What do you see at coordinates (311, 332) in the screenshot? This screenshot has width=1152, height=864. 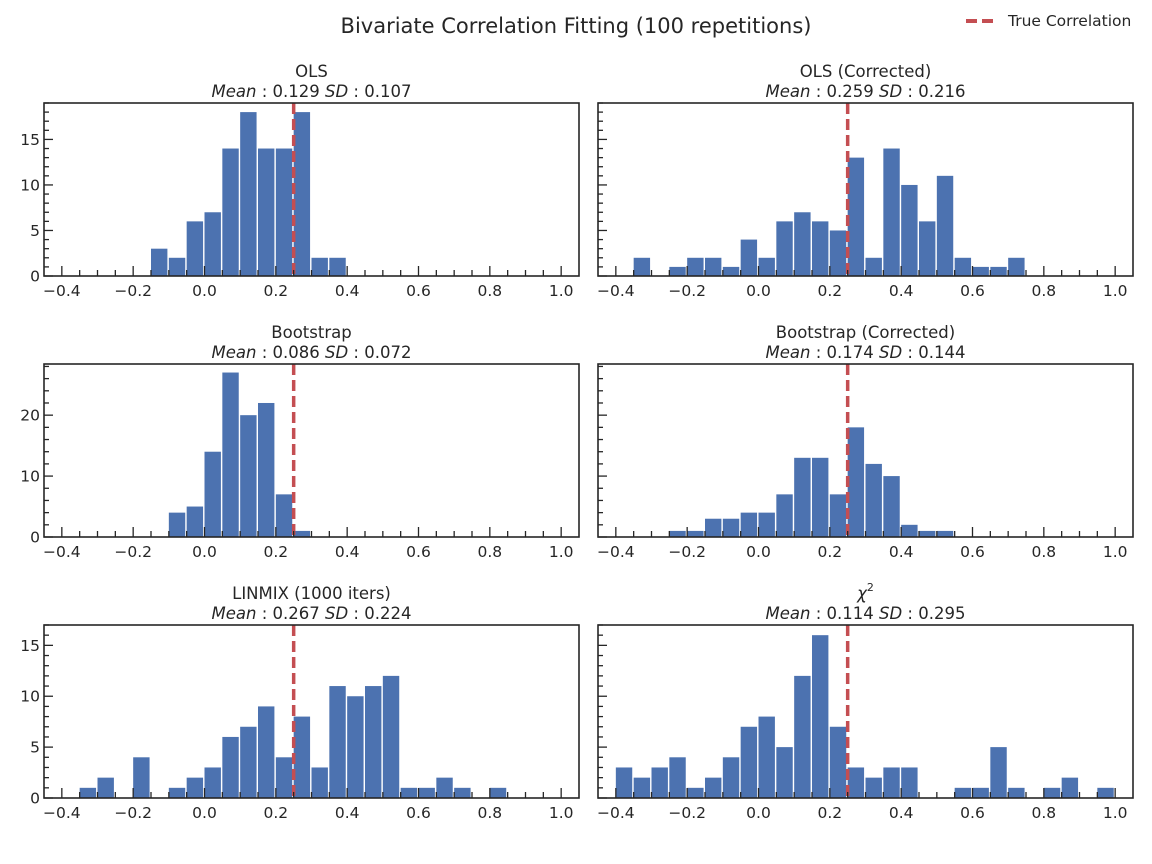 I see `subplot-title: Bootstrap` at bounding box center [311, 332].